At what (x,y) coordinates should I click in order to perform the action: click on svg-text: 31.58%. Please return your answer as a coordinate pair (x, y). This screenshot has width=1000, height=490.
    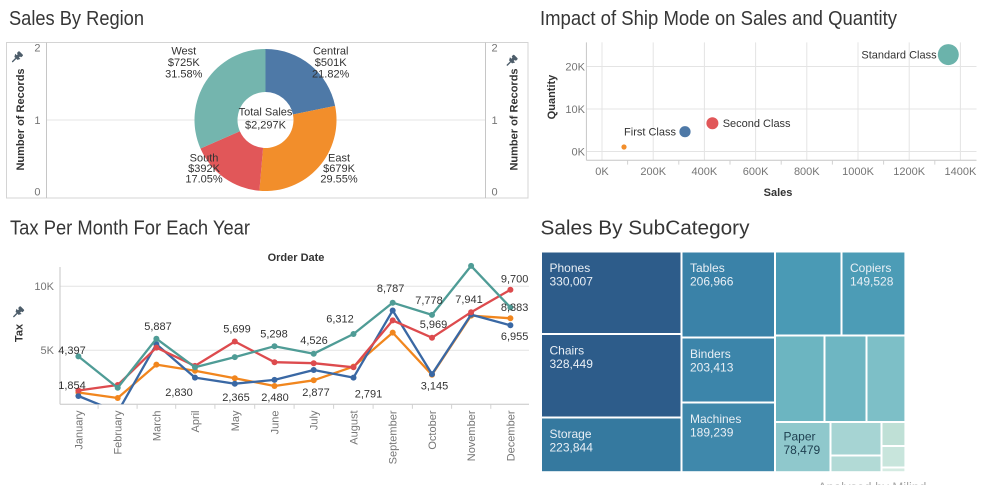
    Looking at the image, I should click on (184, 75).